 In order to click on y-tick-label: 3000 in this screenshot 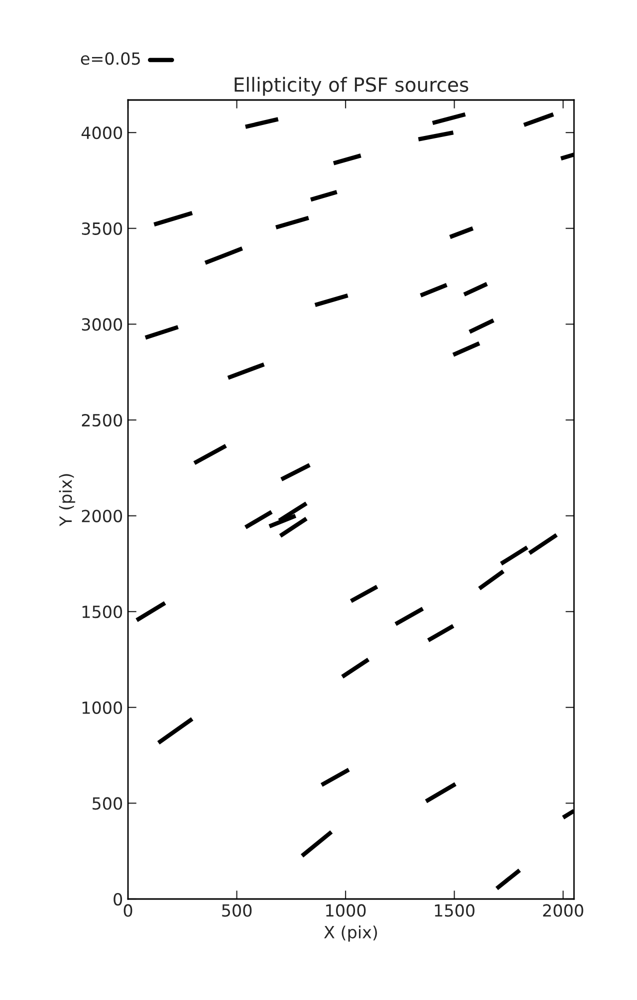, I will do `click(102, 324)`.